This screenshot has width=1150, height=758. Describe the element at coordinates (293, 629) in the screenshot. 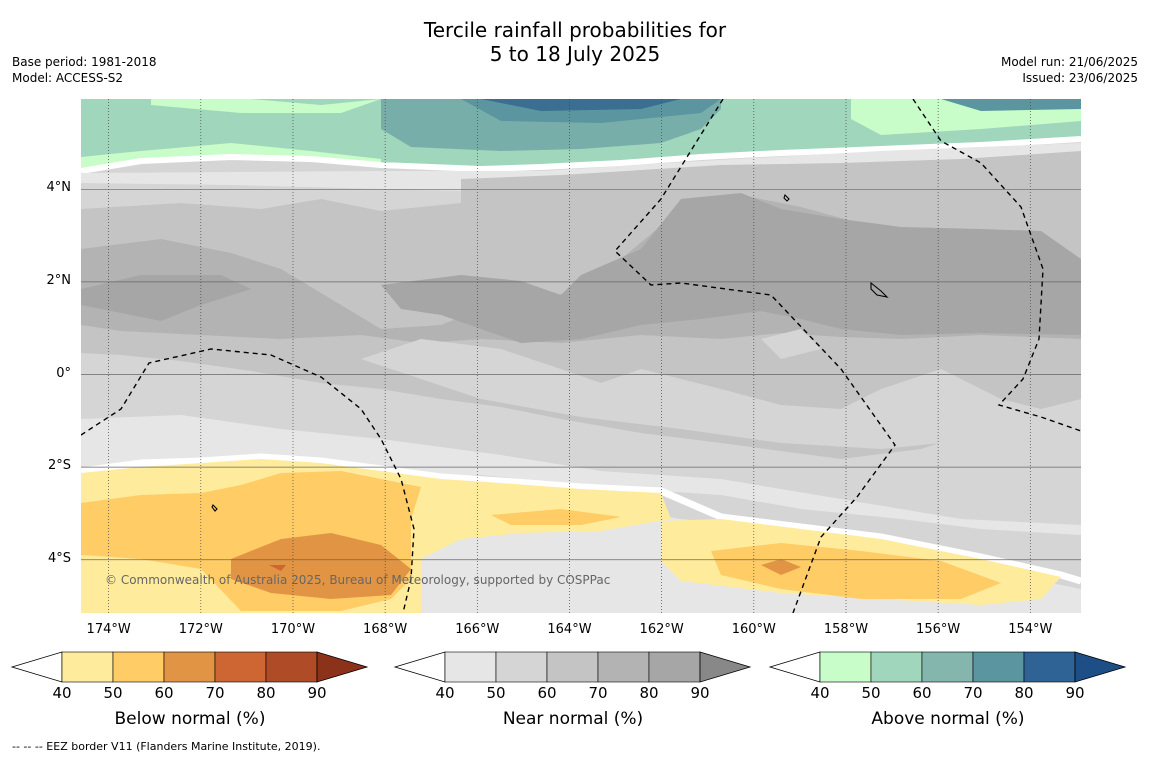

I see `longitude-tick-label: 170°W` at that location.